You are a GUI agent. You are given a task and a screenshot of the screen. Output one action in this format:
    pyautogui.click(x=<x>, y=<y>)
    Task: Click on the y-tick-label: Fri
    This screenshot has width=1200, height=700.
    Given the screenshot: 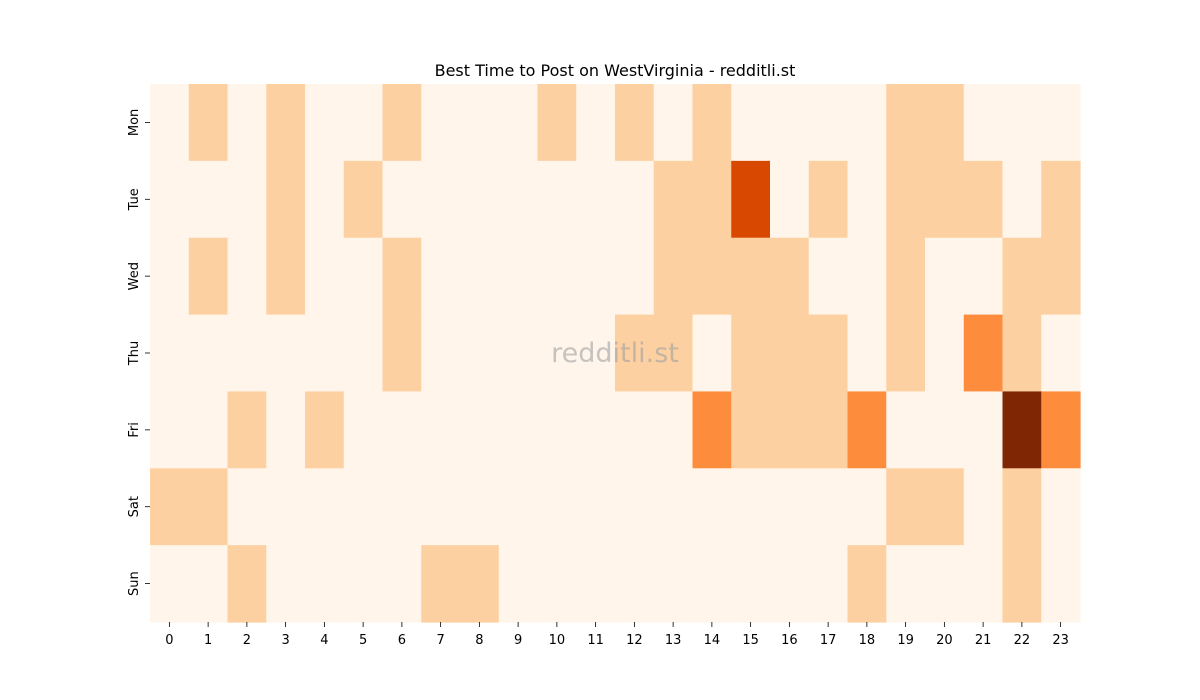 What is the action you would take?
    pyautogui.click(x=134, y=430)
    